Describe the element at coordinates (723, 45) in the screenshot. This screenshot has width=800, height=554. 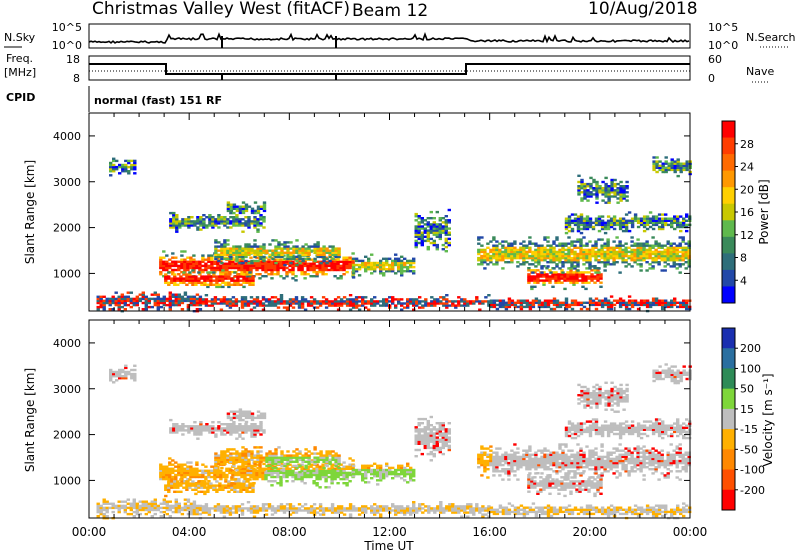
I see `nsearch-tick-bottom: 10^0` at that location.